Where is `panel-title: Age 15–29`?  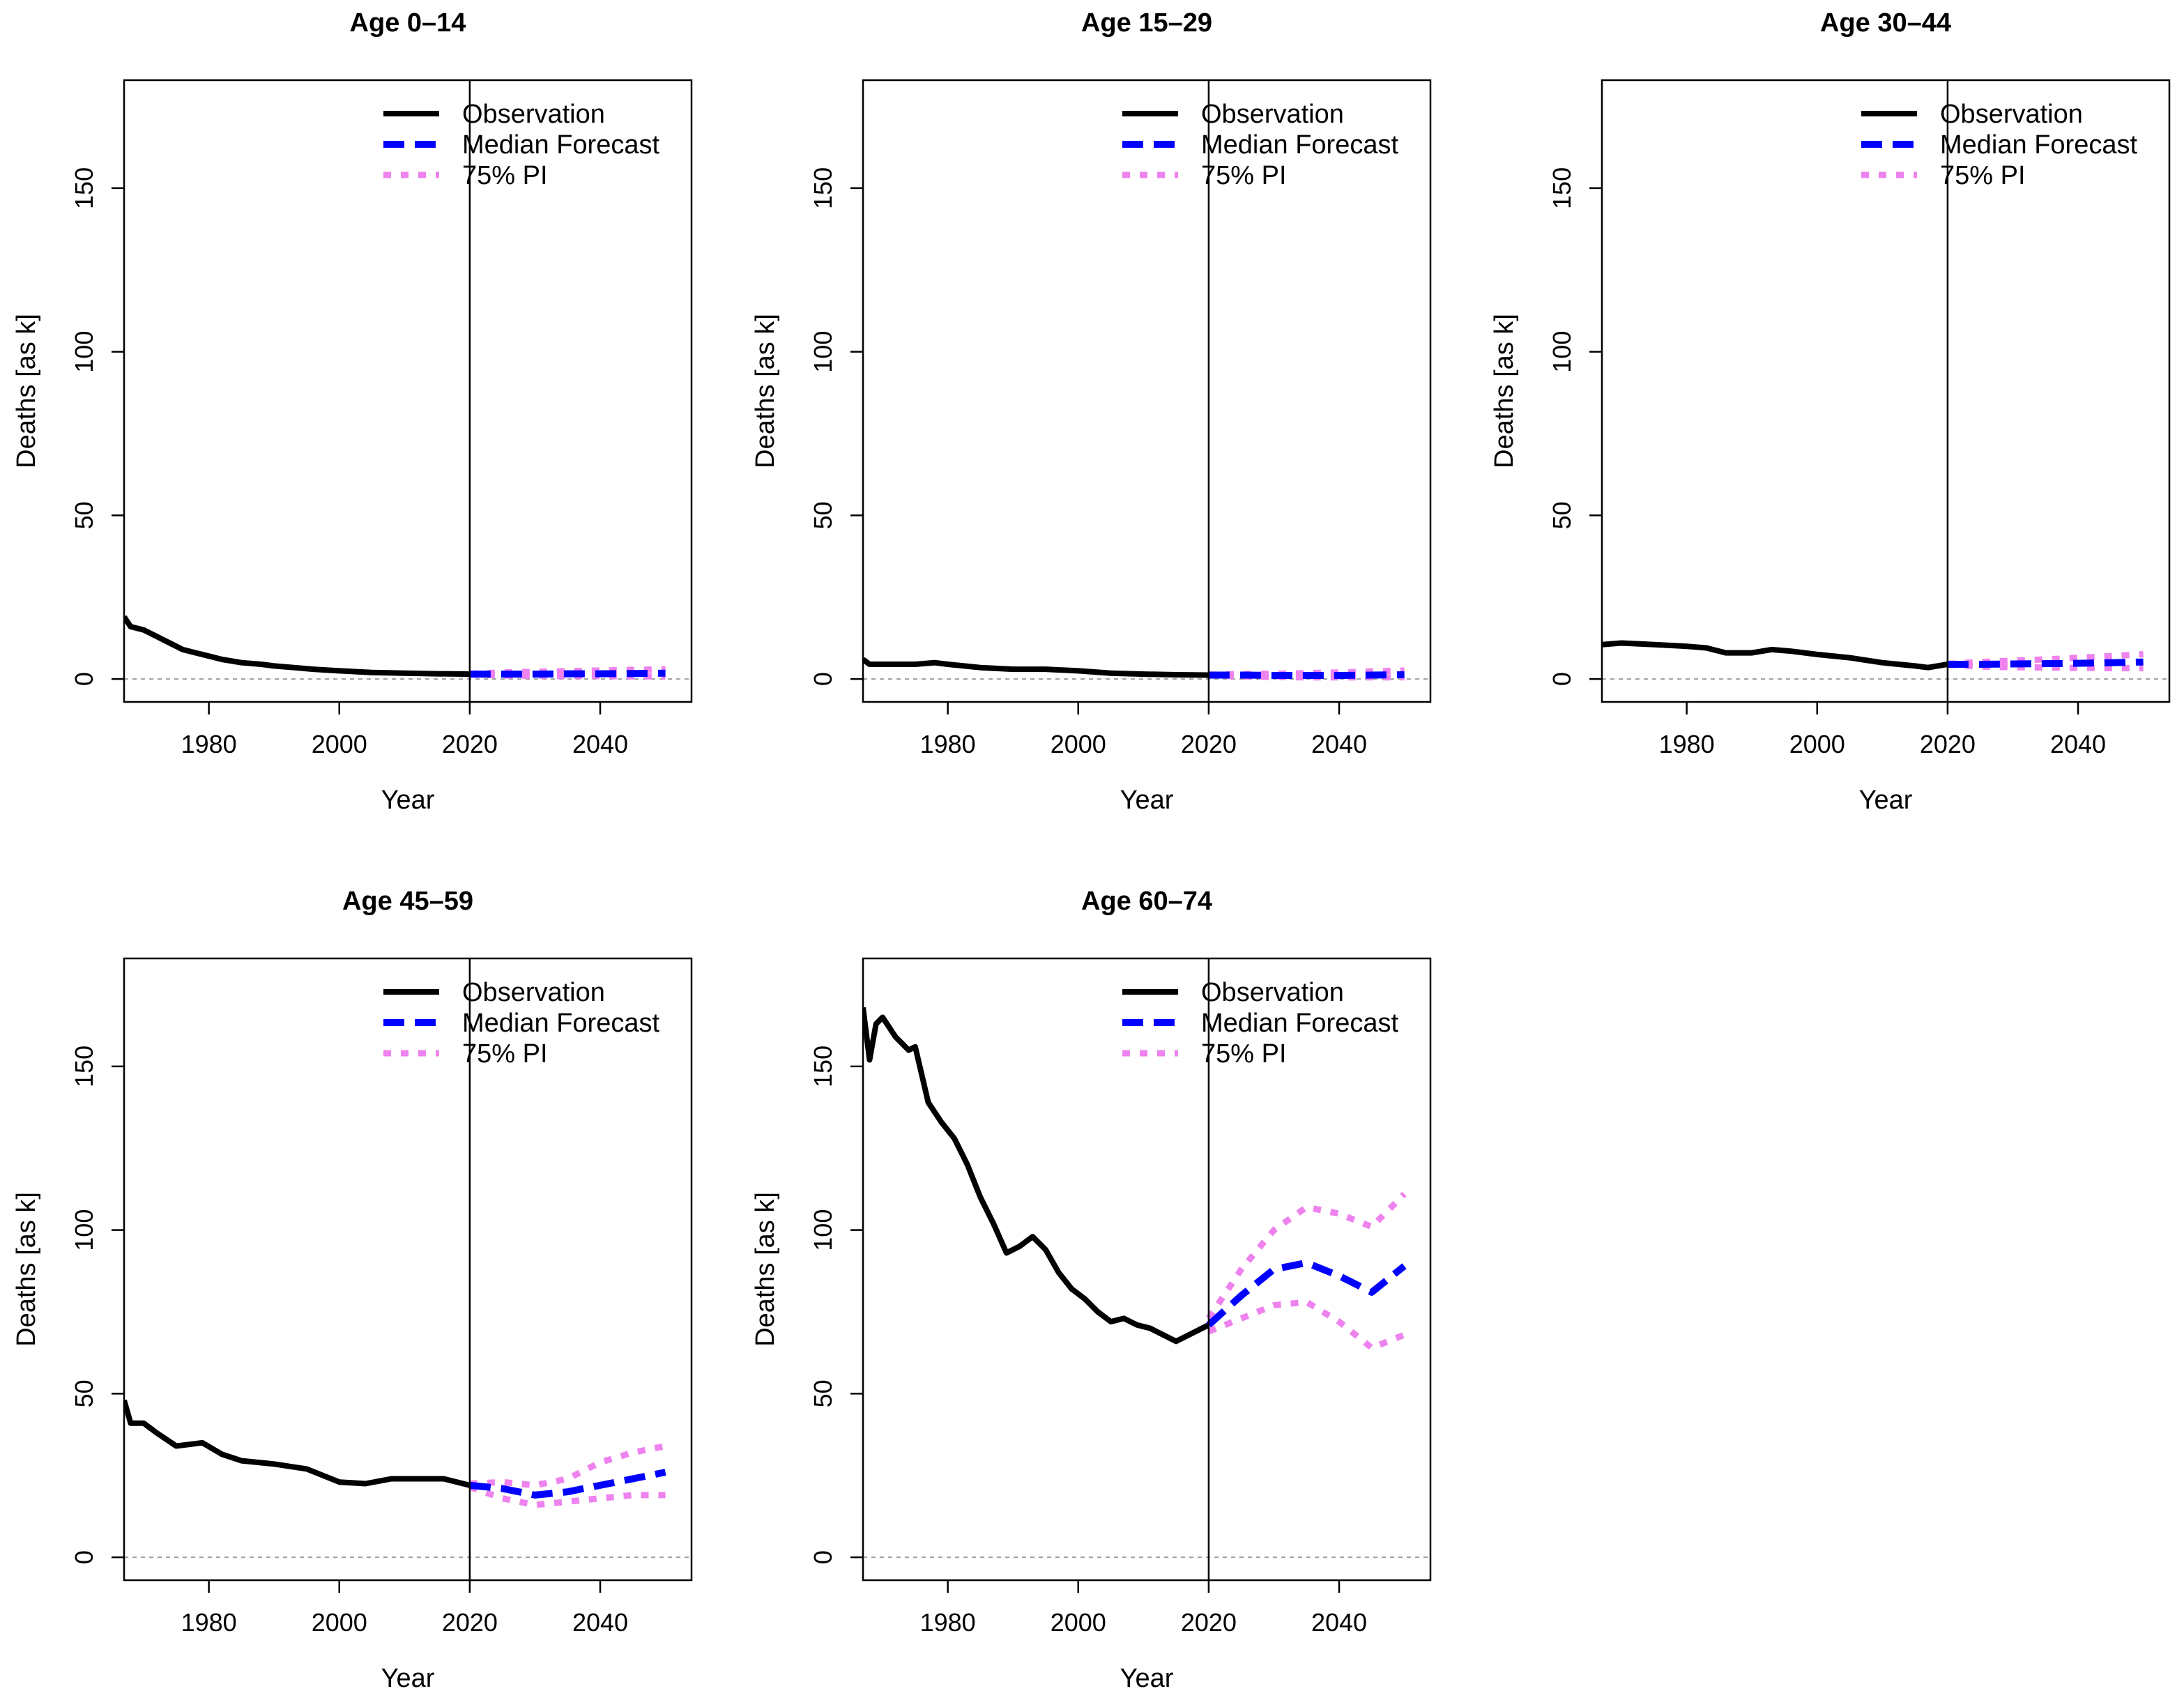
panel-title: Age 15–29 is located at coordinates (1146, 23).